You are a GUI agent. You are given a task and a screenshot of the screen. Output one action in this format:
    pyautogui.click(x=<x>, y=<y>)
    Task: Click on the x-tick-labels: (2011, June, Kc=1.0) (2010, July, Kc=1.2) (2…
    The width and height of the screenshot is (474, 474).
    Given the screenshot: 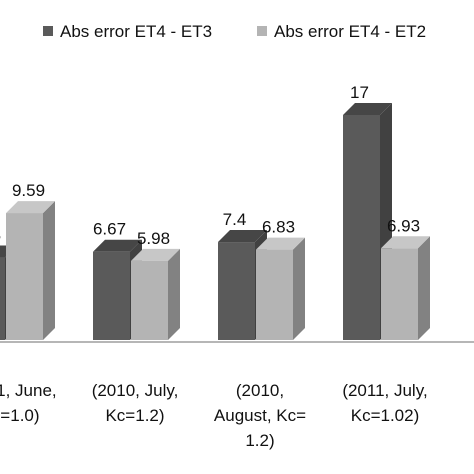 What is the action you would take?
    pyautogui.click(x=214, y=415)
    